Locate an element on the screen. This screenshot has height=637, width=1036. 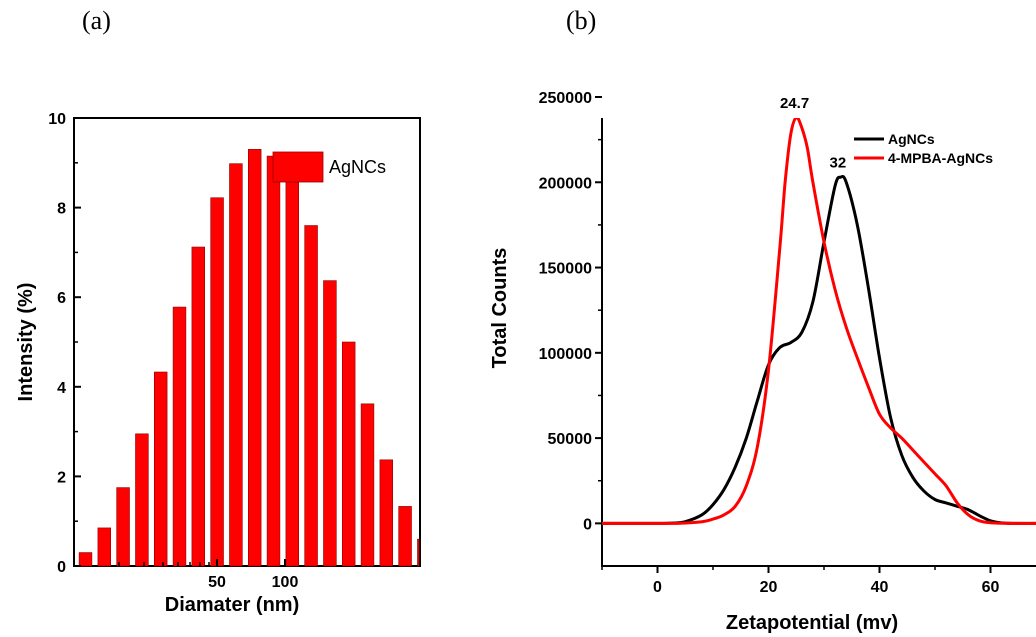
chart-b-ylabel: Total Counts is located at coordinates (500, 308).